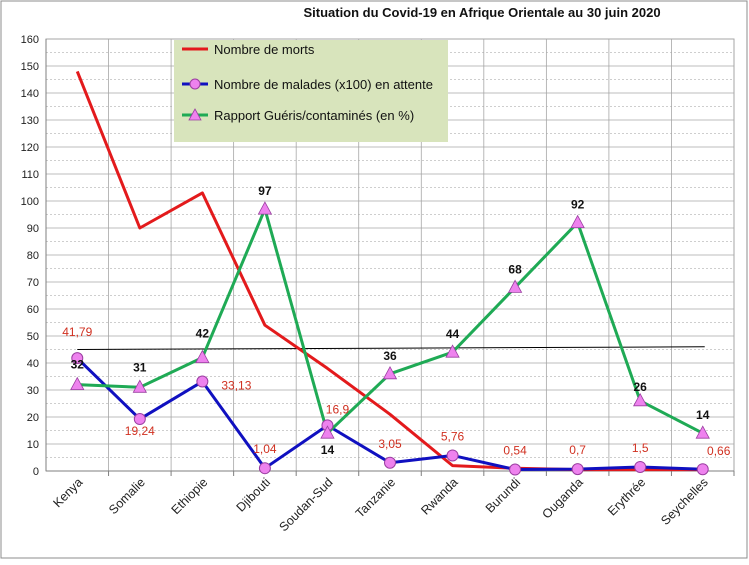  What do you see at coordinates (140, 367) in the screenshot?
I see `data-label: 31` at bounding box center [140, 367].